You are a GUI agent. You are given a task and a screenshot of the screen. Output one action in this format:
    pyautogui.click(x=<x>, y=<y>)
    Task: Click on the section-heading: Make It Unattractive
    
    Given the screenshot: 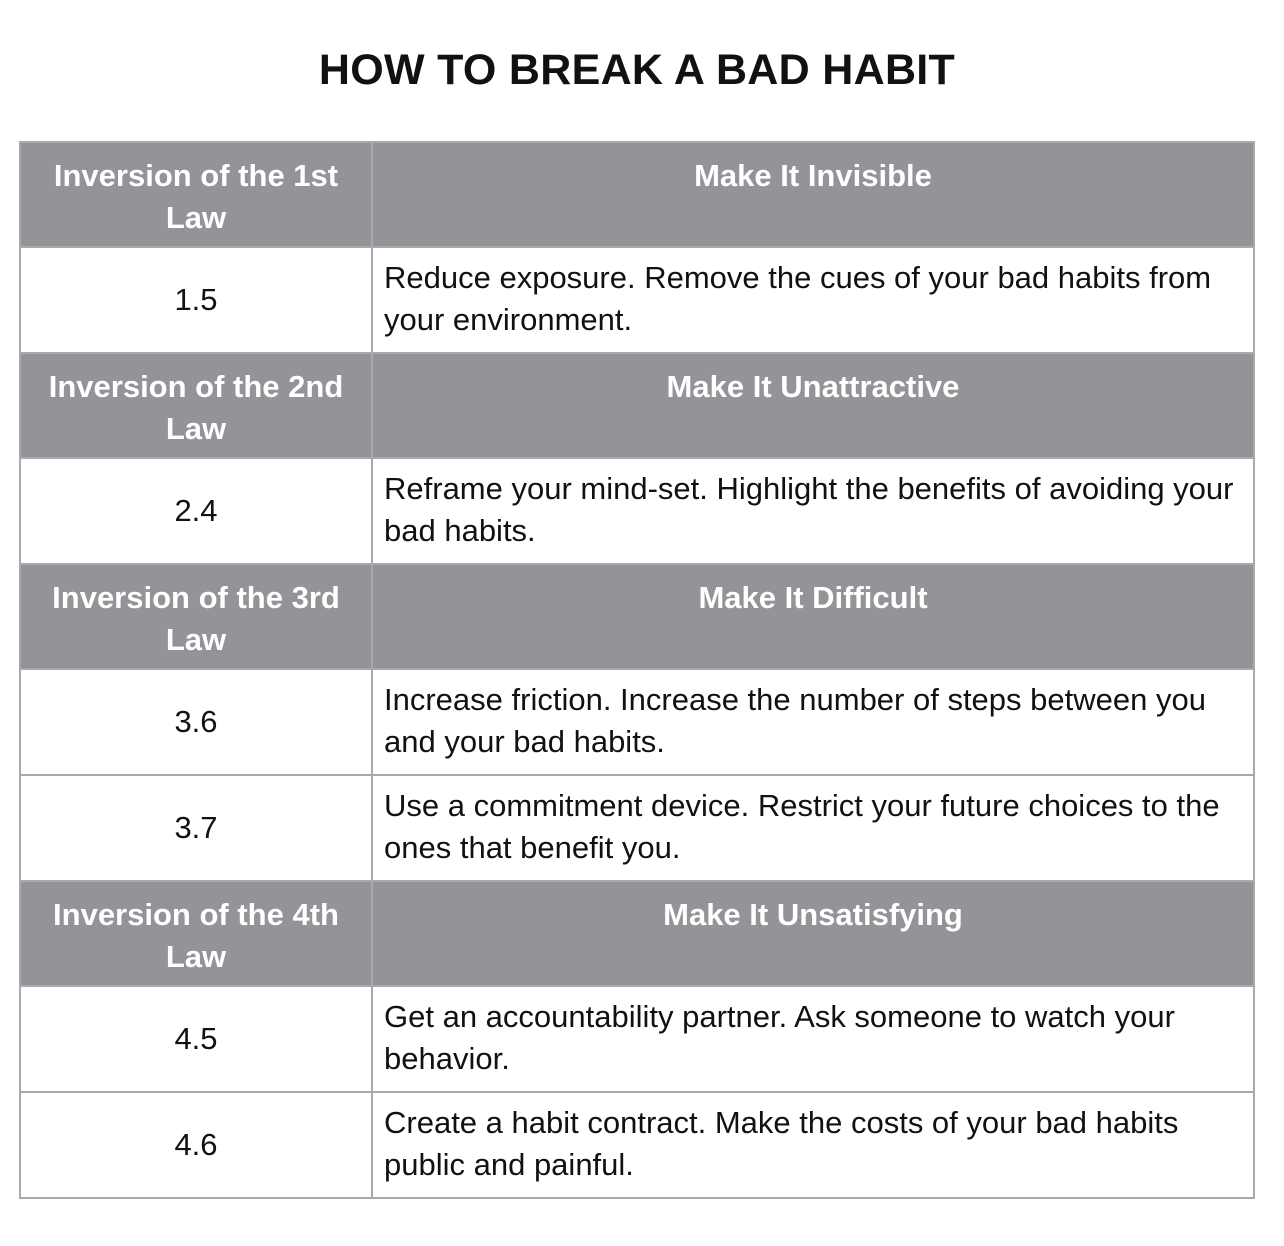 What is the action you would take?
    pyautogui.click(x=813, y=405)
    